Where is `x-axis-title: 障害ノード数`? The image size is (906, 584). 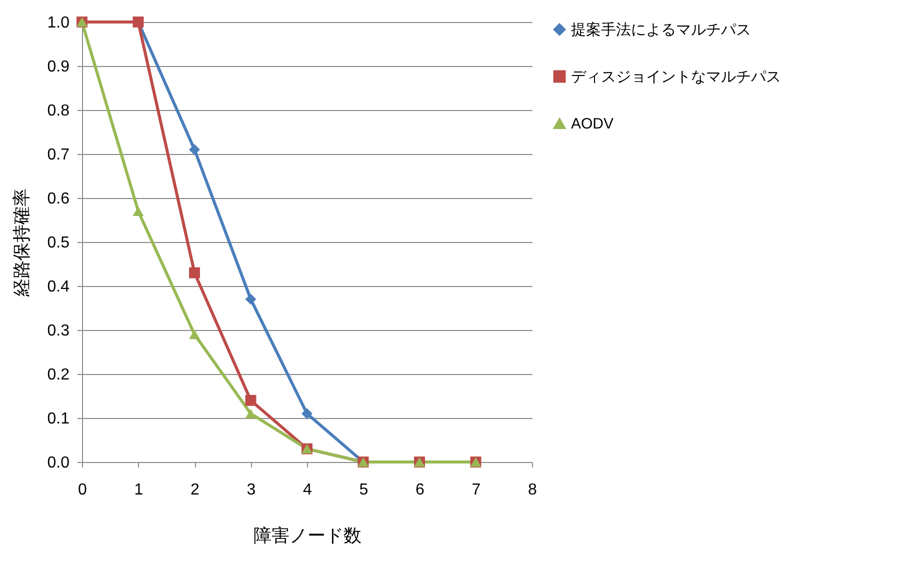
x-axis-title: 障害ノード数 is located at coordinates (308, 536).